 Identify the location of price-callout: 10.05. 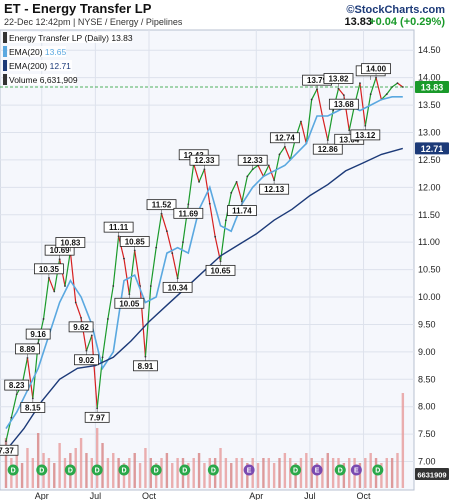
(129, 301).